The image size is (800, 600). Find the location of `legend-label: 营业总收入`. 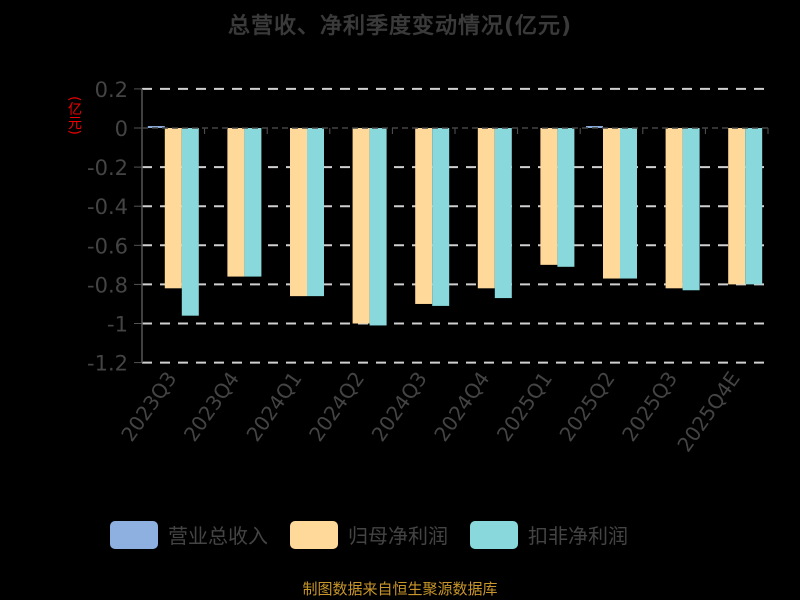

legend-label: 营业总收入 is located at coordinates (218, 536).